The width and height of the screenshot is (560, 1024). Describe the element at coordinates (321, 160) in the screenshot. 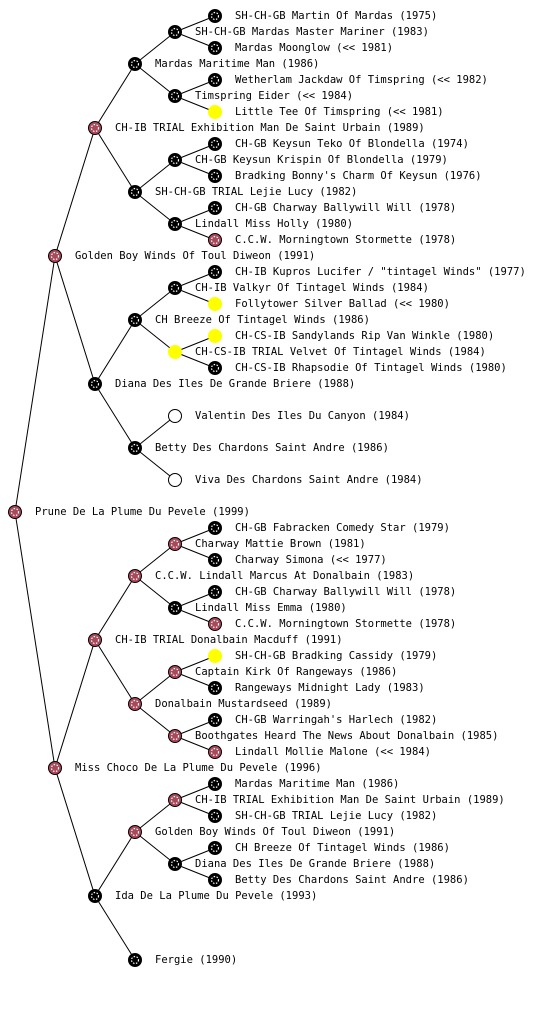

I see `node-label: CH-GB Keysun Krispin Of Blondella (1979)` at that location.